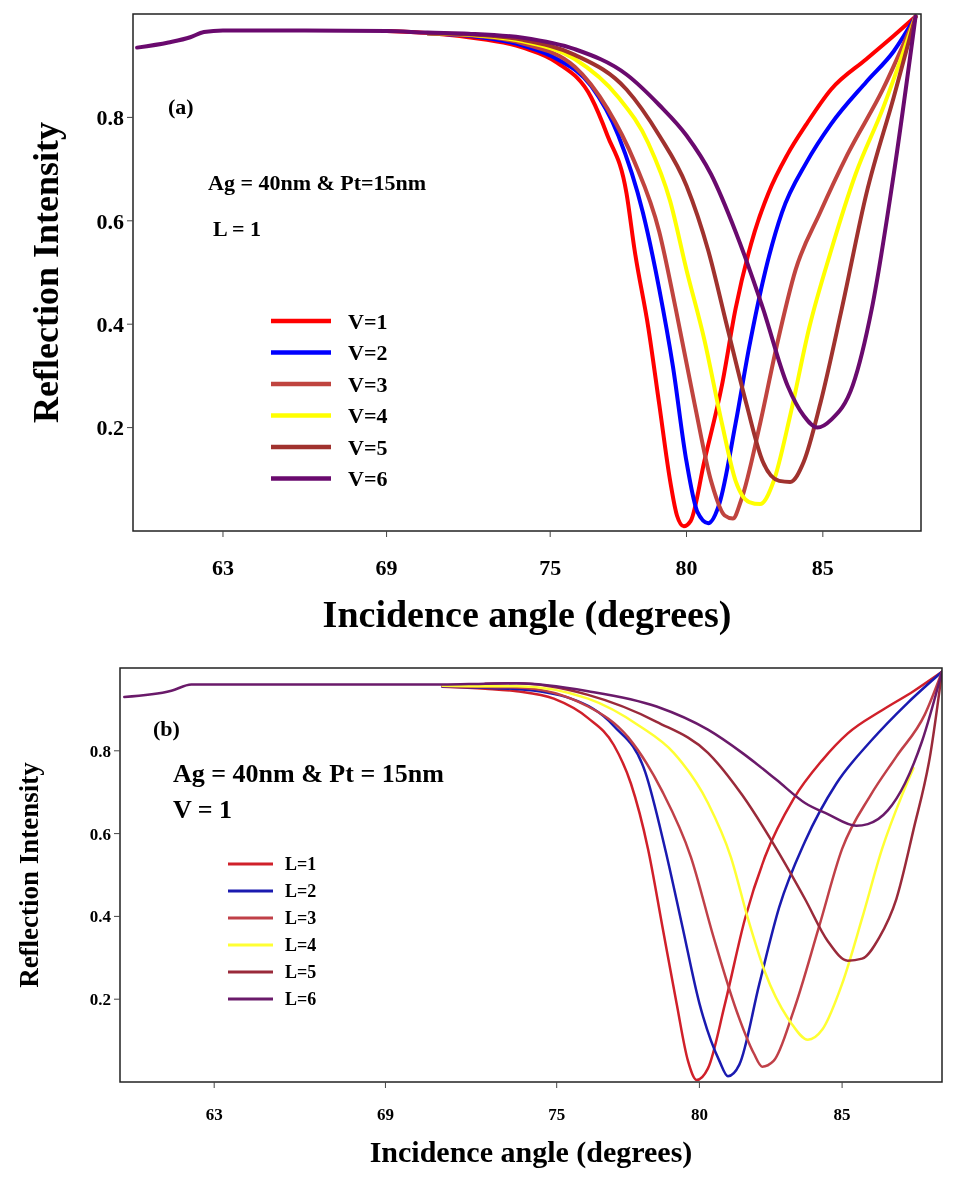 The height and width of the screenshot is (1190, 964). What do you see at coordinates (301, 918) in the screenshot?
I see `legend-label: L=3` at bounding box center [301, 918].